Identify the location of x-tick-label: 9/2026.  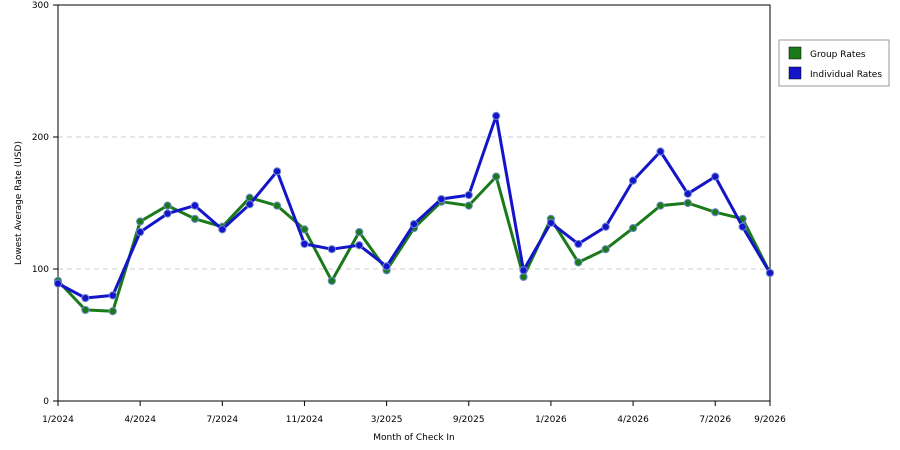
(770, 420).